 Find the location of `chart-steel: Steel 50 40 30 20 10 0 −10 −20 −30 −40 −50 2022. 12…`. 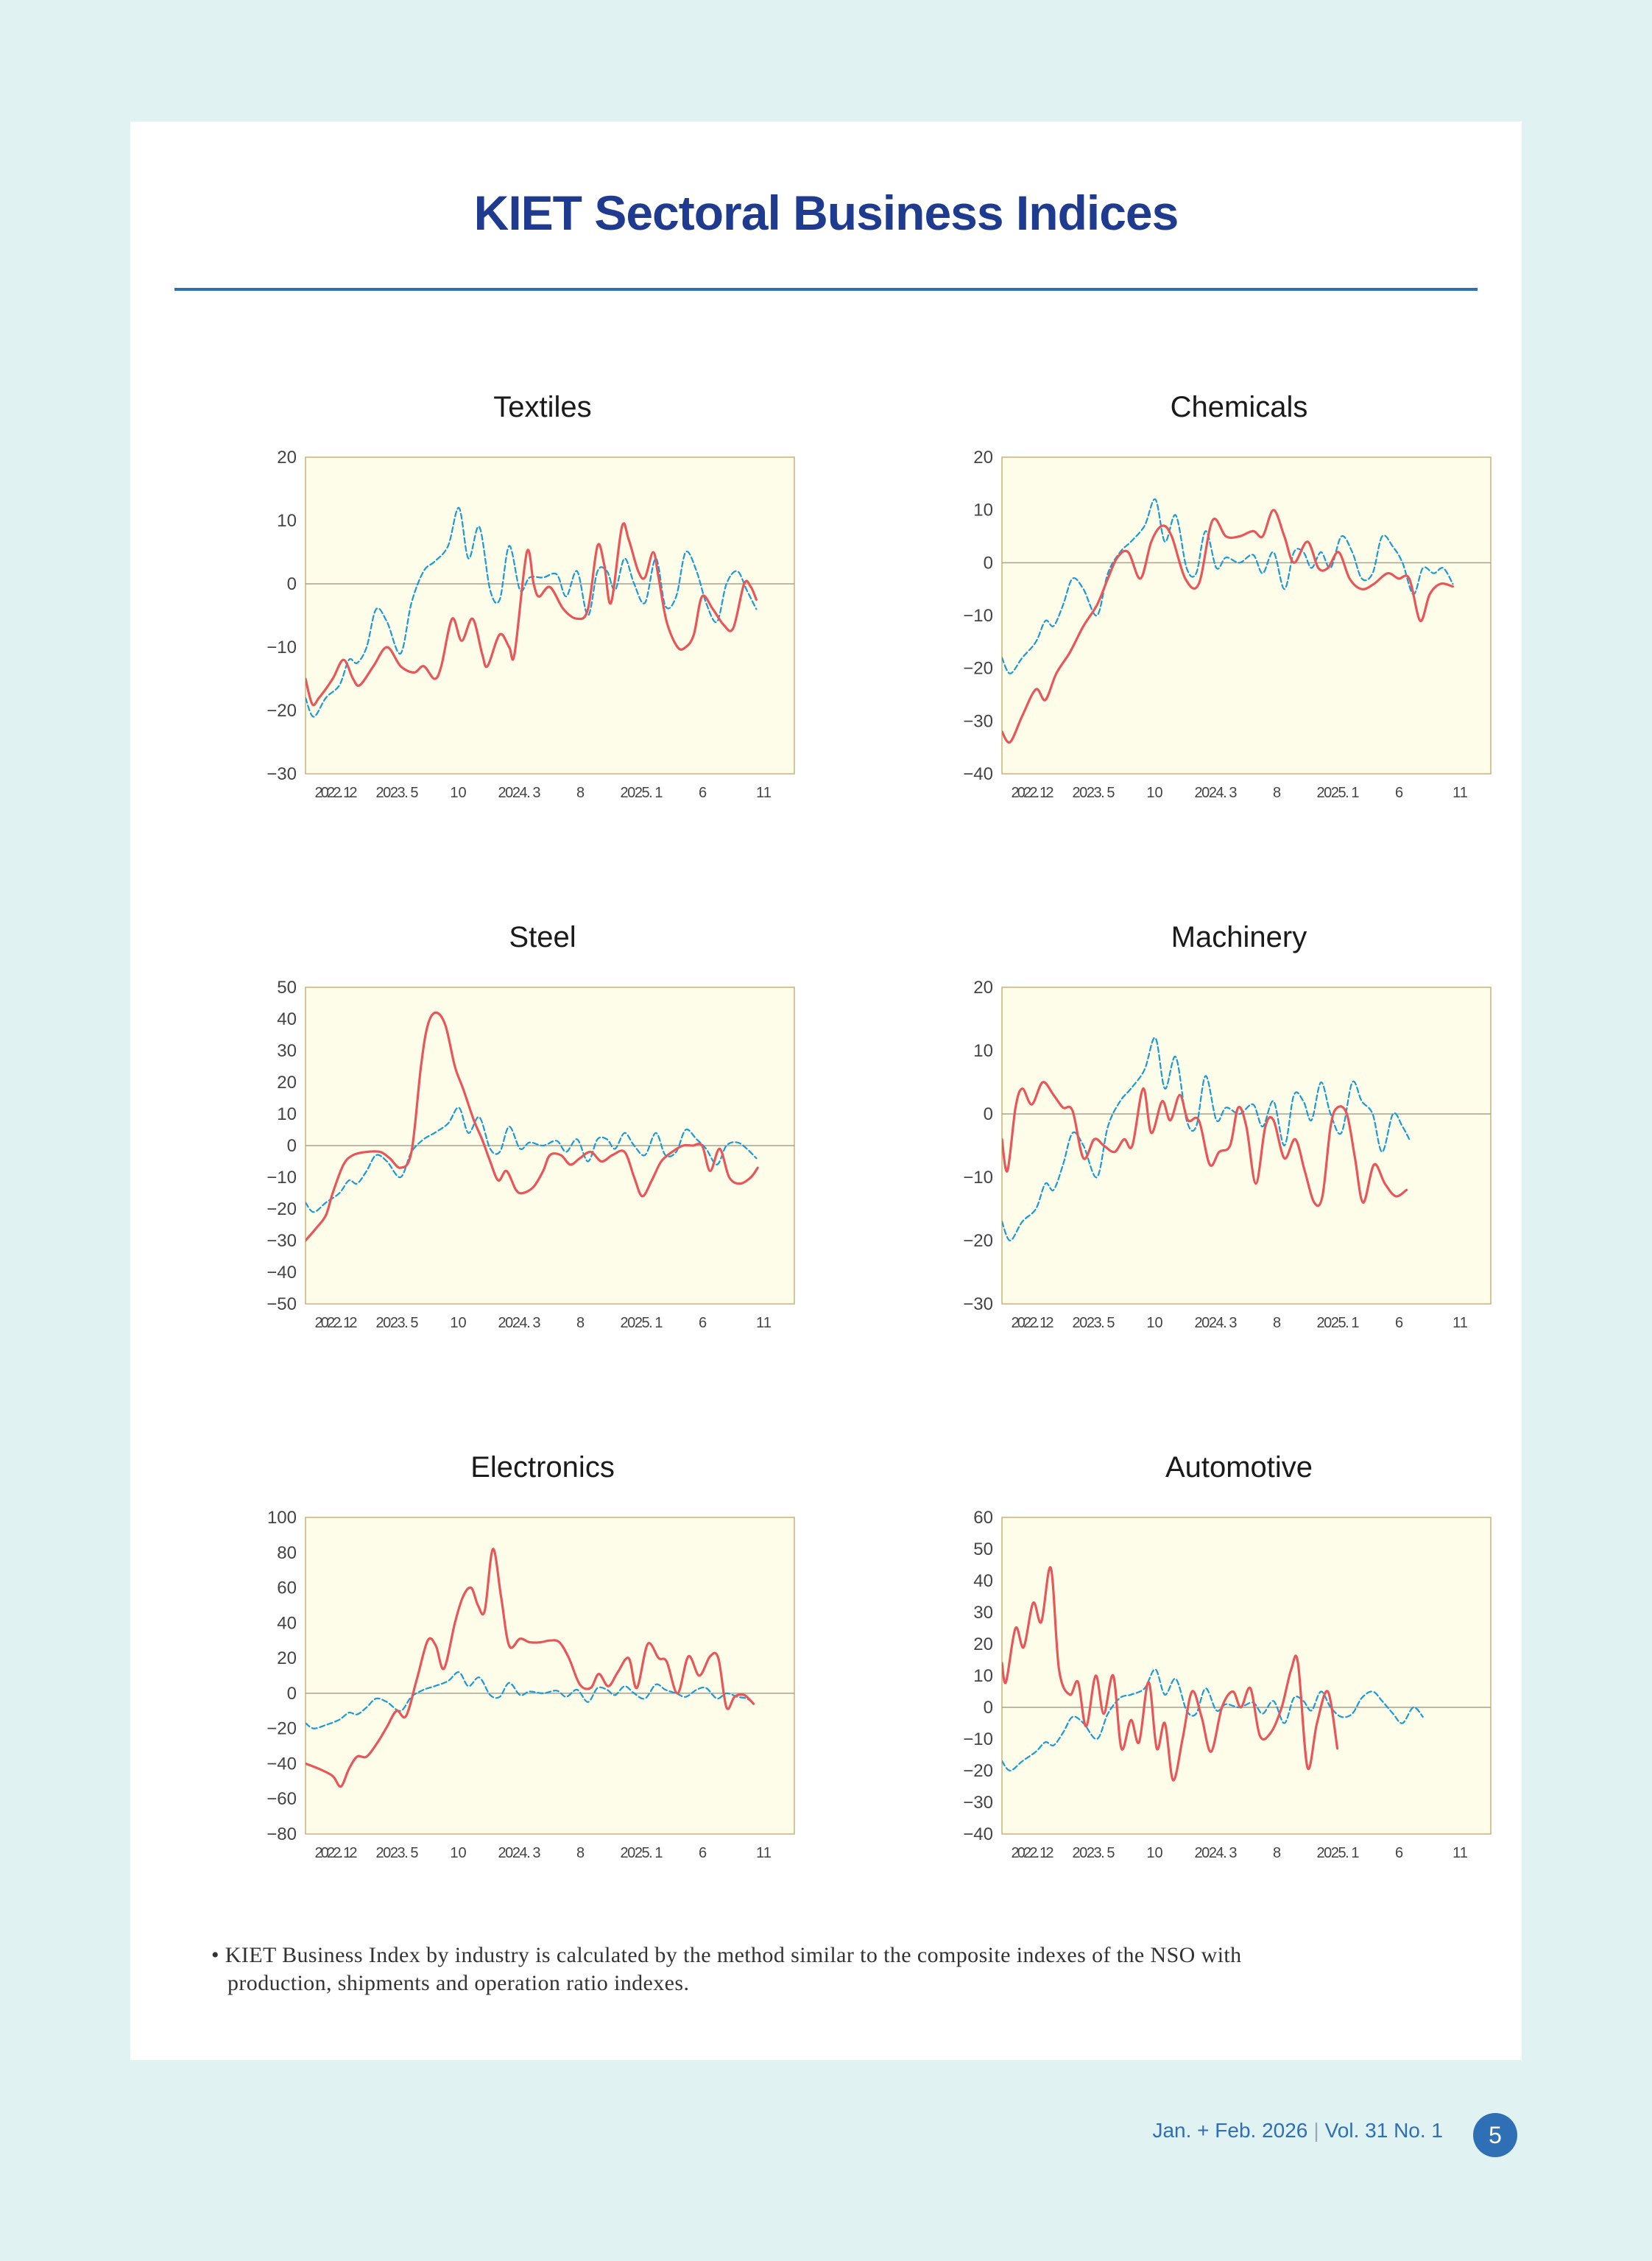

chart-steel: Steel 50 40 30 20 10 0 −10 −20 −30 −40 −50 2022. 12… is located at coordinates (542, 1156).